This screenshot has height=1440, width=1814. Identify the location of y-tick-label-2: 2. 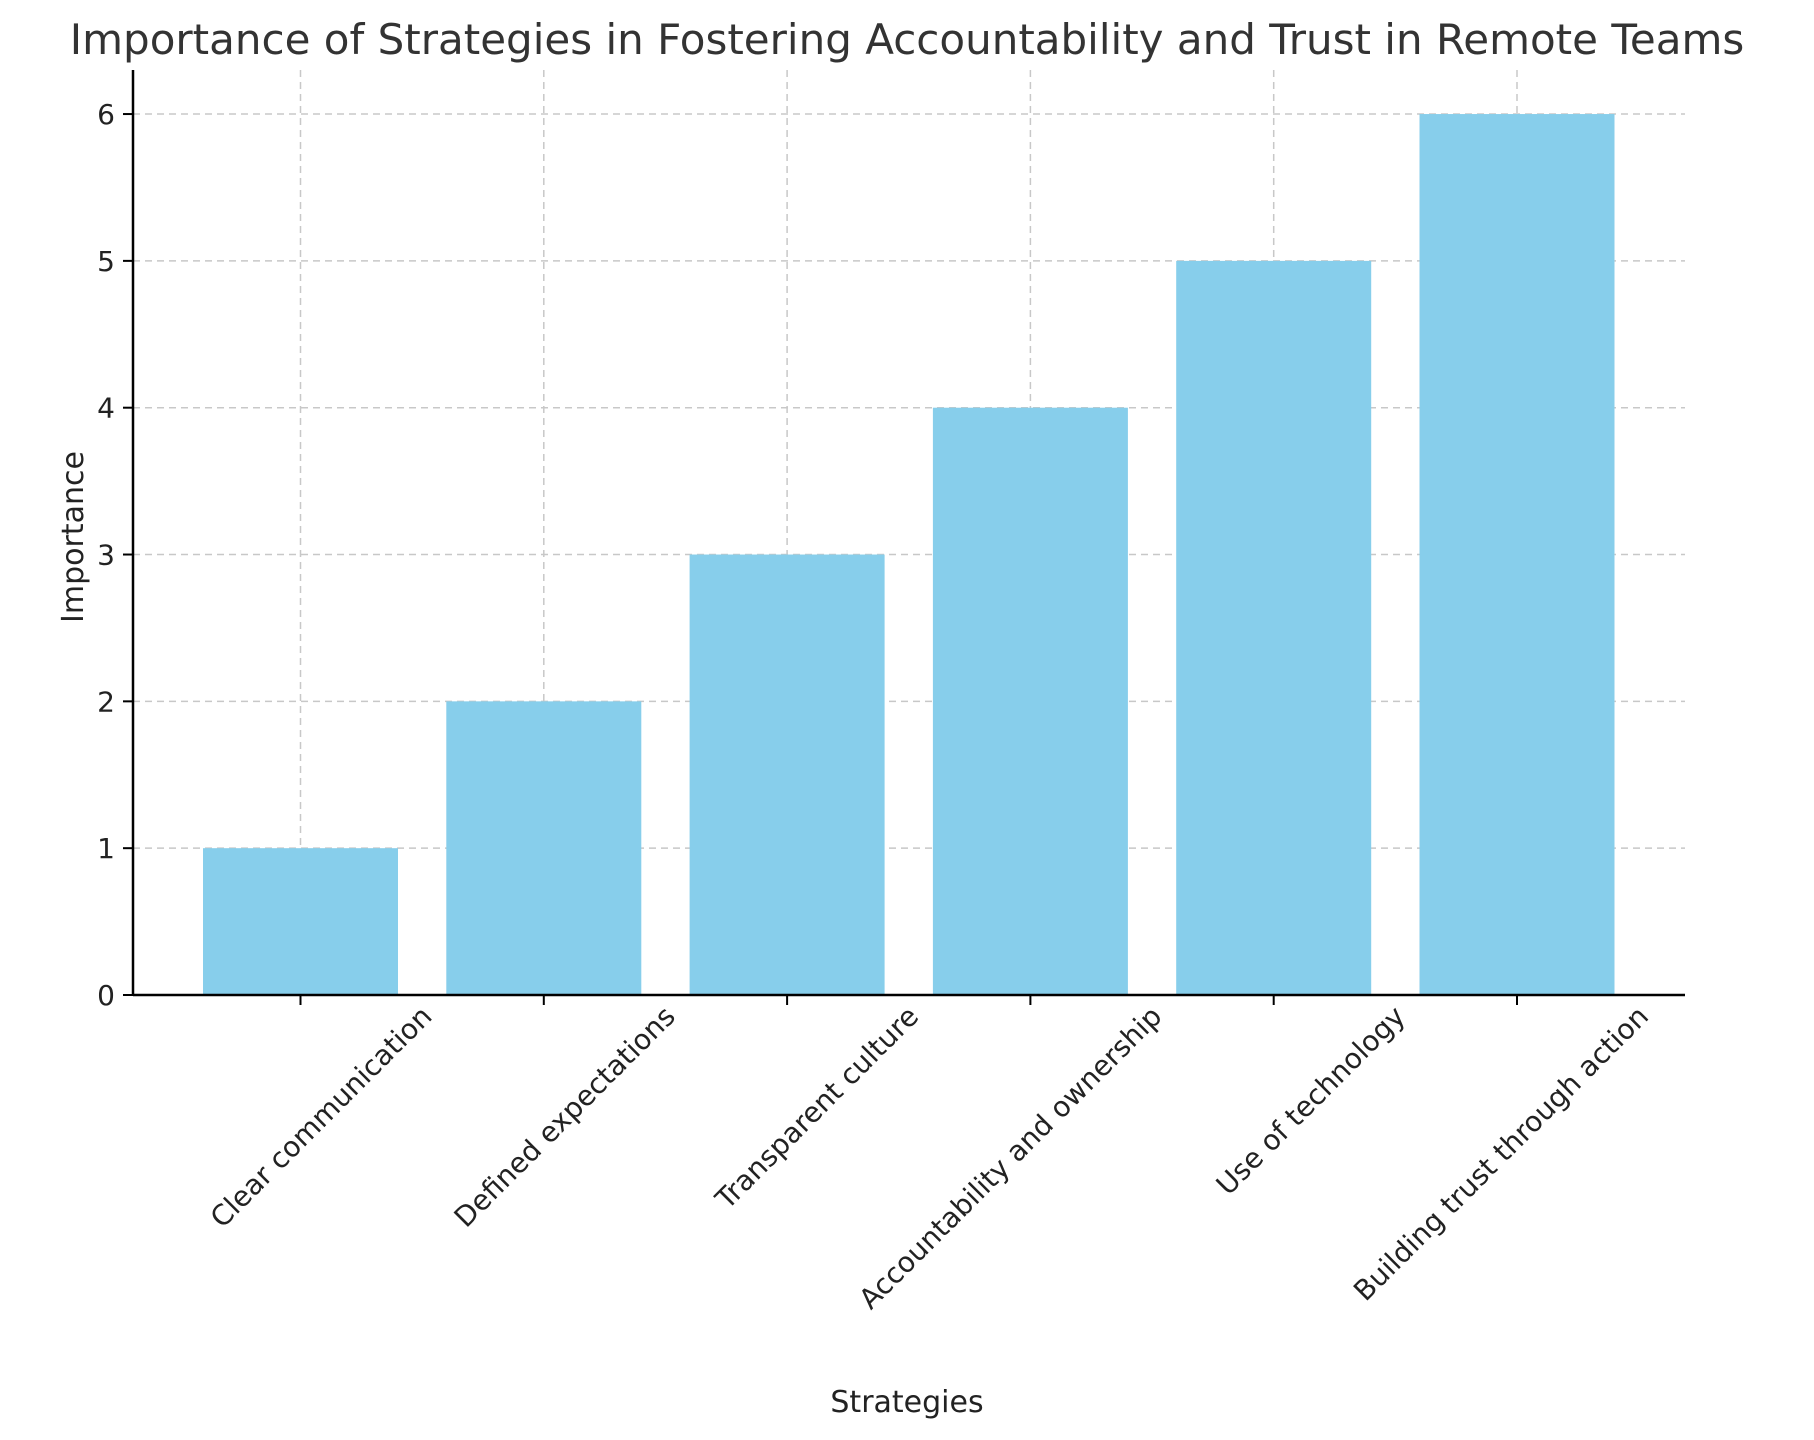
(106, 701).